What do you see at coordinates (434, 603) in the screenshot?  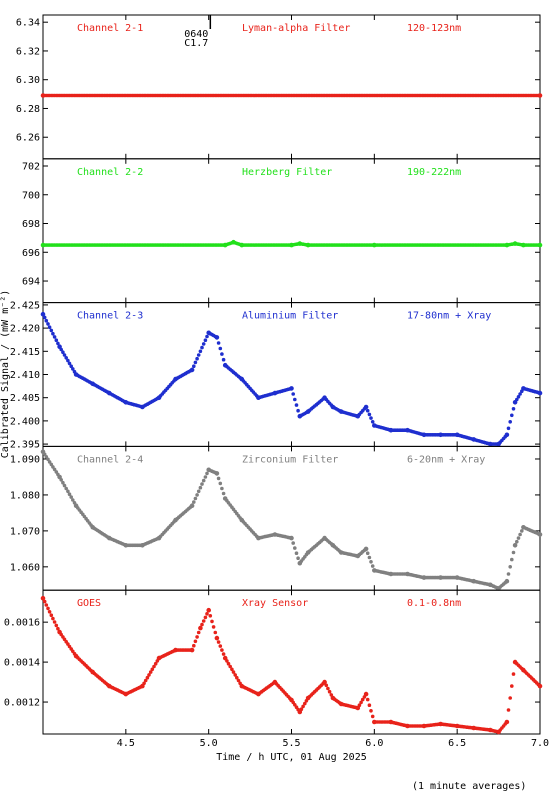 I see `panel-band-label: 0.1-0.8nm` at bounding box center [434, 603].